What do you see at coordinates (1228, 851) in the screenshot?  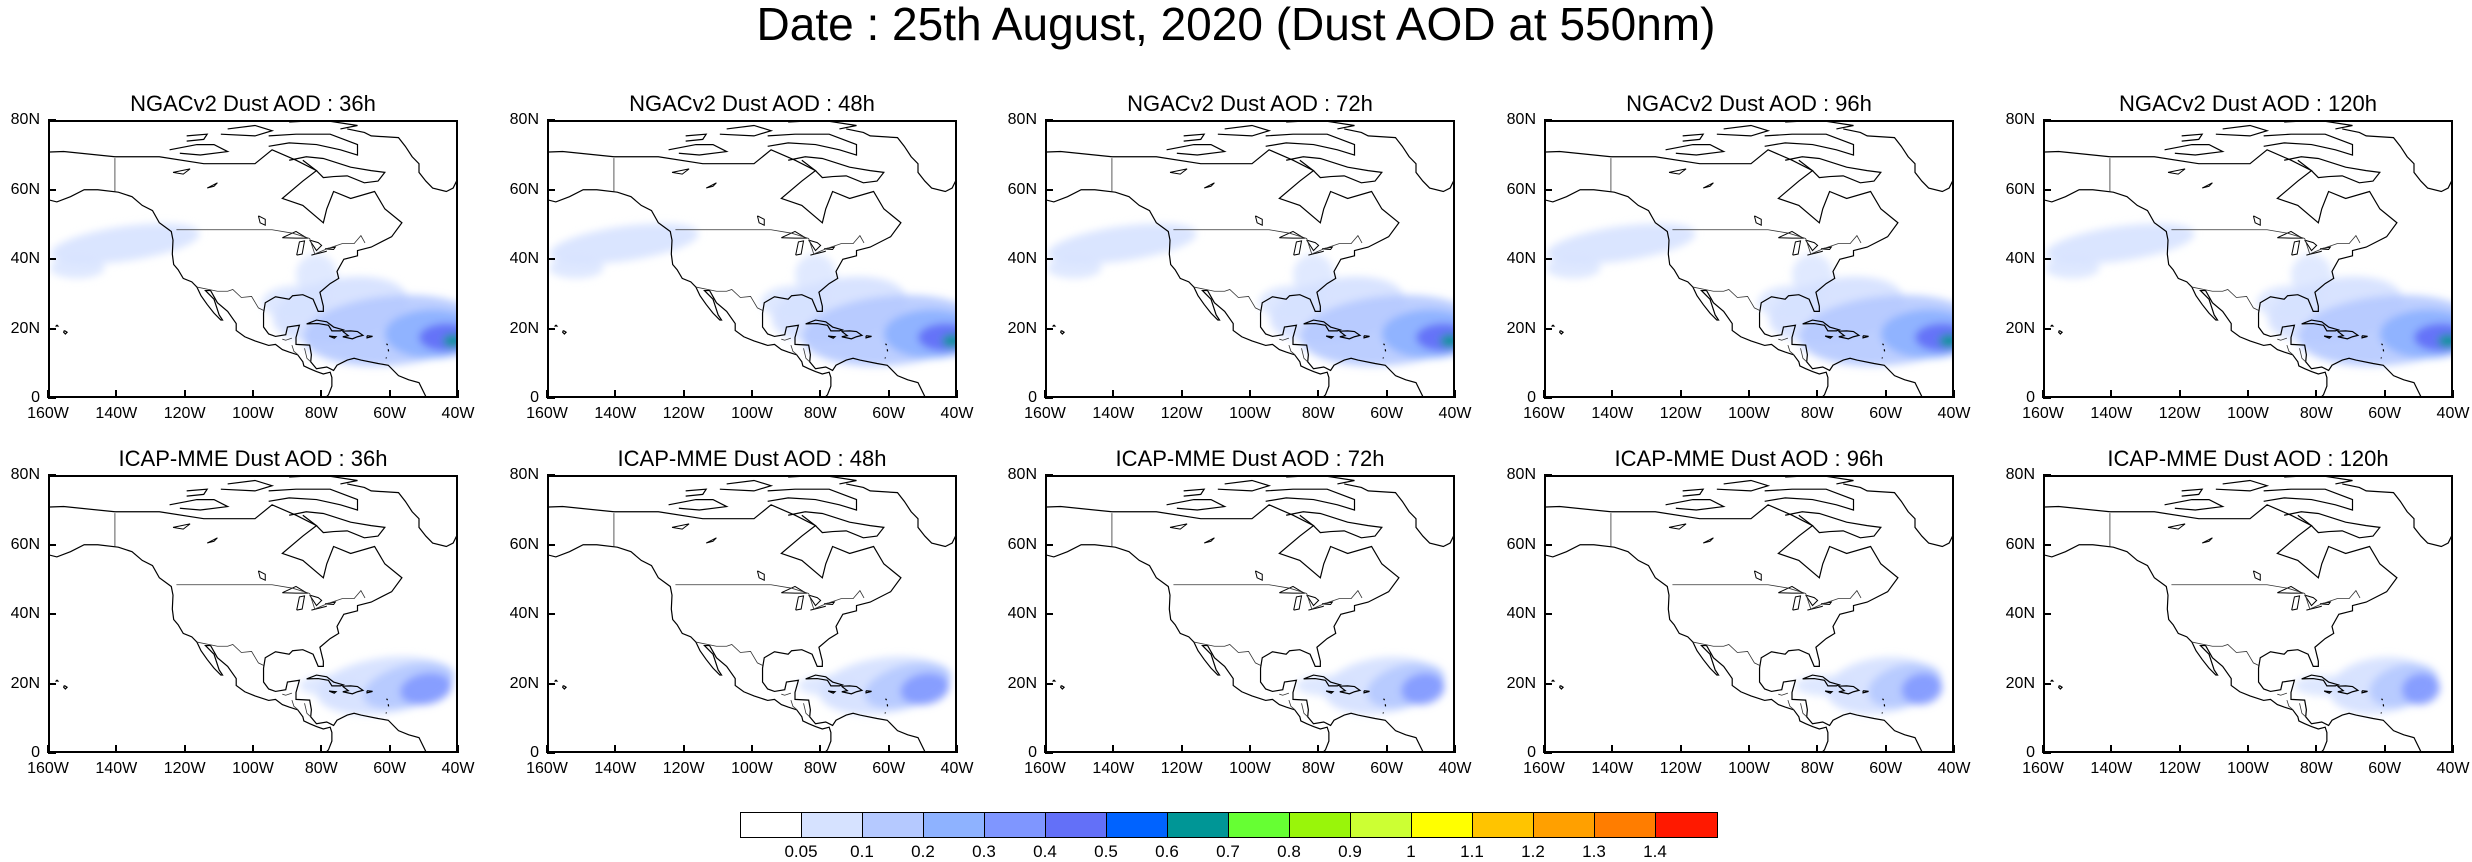 I see `colorbar-label: 0.7` at bounding box center [1228, 851].